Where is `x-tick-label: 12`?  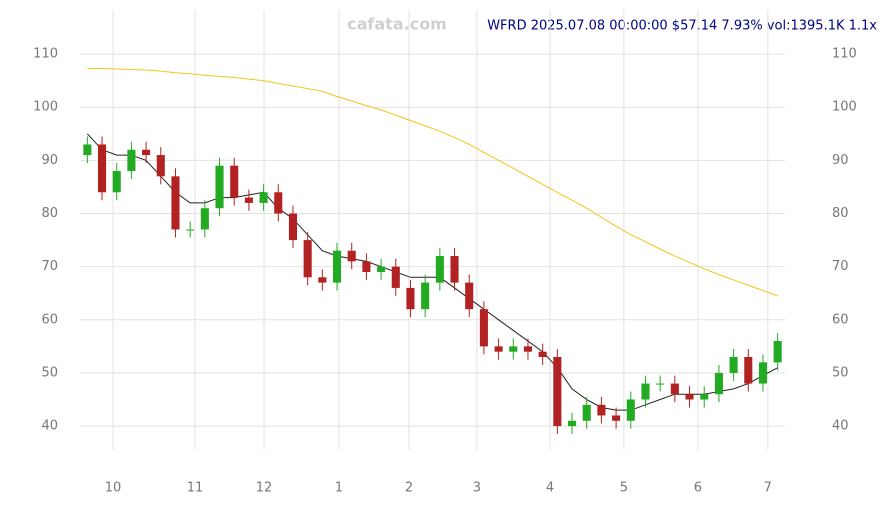 x-tick-label: 12 is located at coordinates (264, 488).